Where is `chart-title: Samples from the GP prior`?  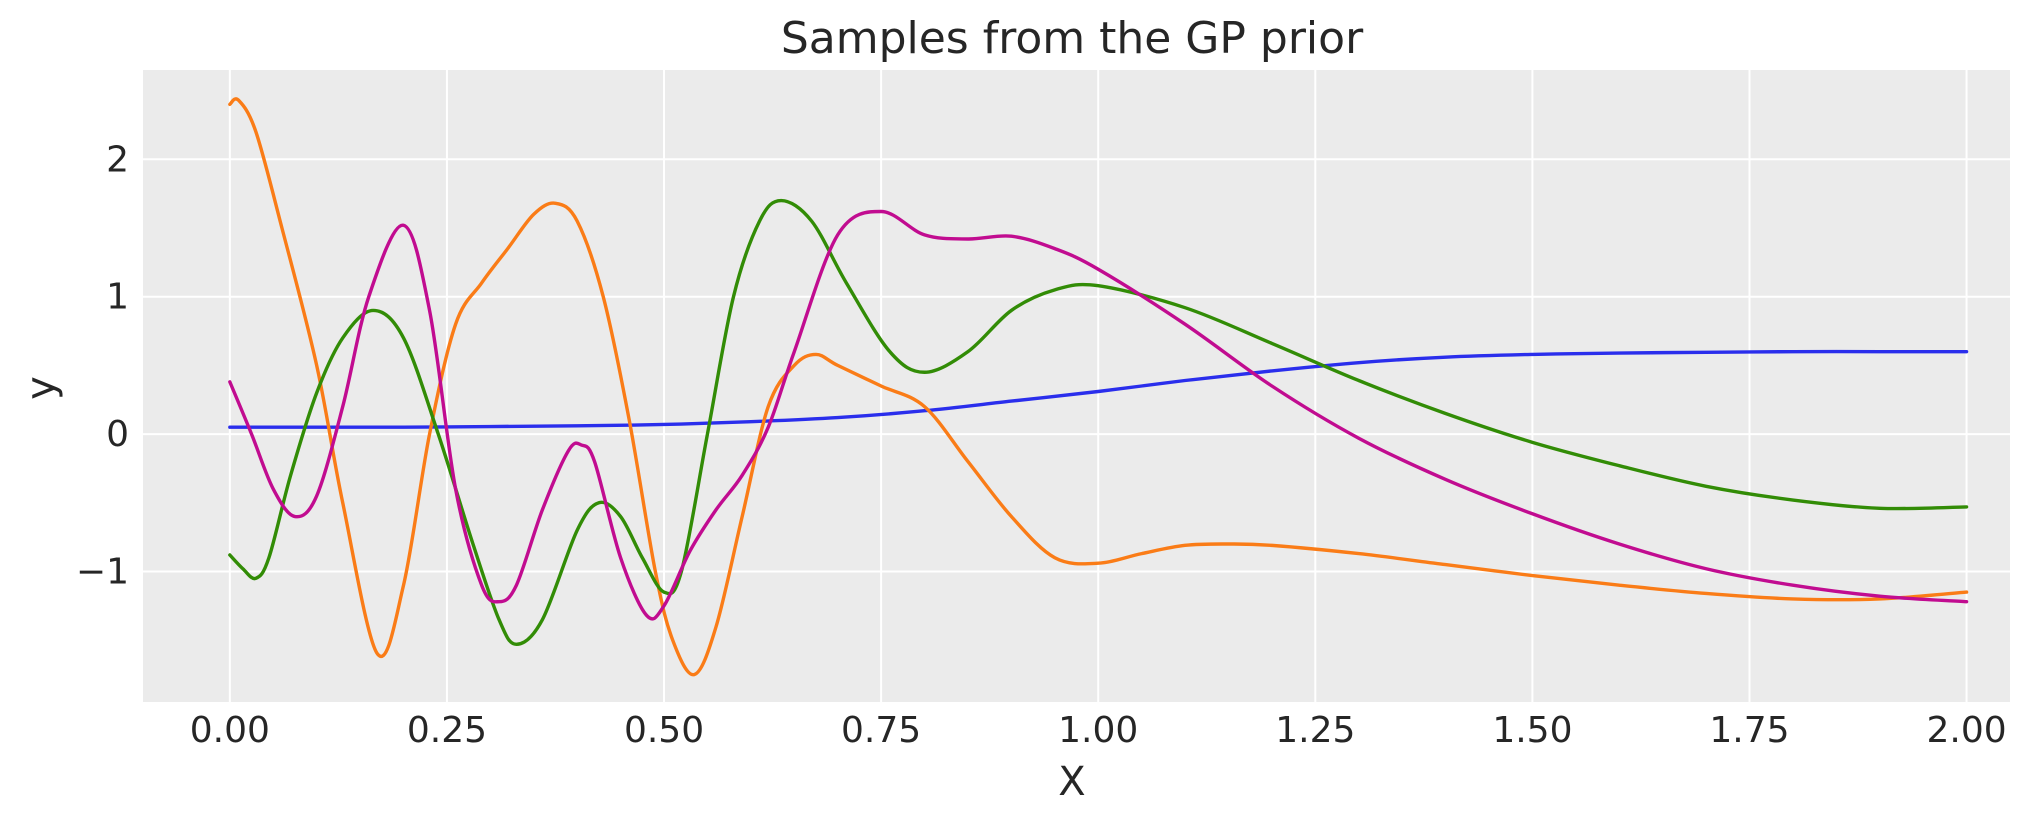
chart-title: Samples from the GP prior is located at coordinates (1072, 38).